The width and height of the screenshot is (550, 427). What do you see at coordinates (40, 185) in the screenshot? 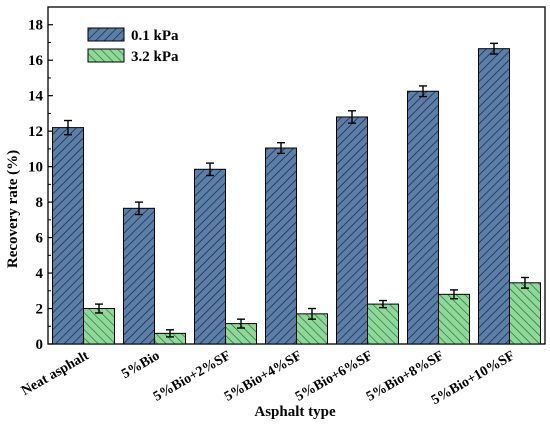
I see `y-axis: 0 2 4 6 8 10 12 14 16 18` at bounding box center [40, 185].